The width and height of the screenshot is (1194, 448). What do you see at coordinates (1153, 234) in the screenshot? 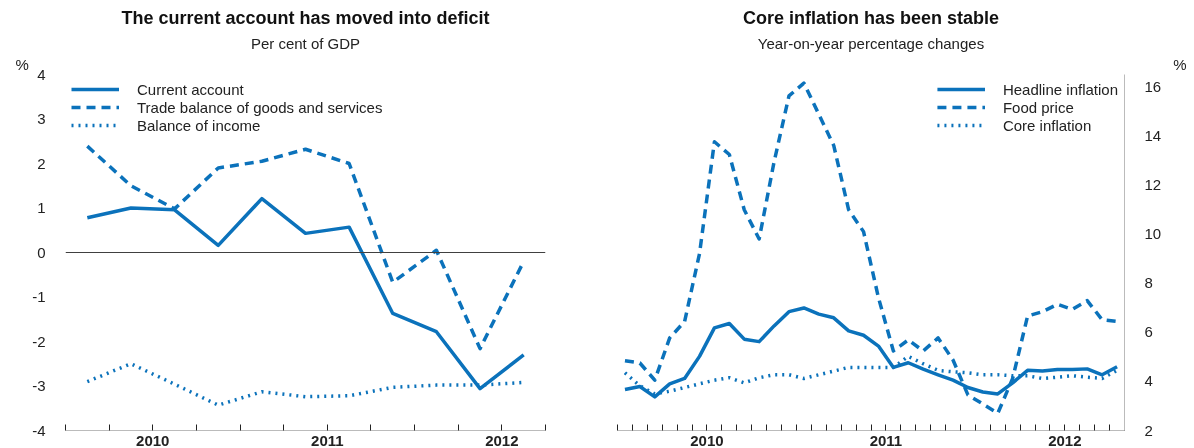
I see `y2-tick-label: 10` at bounding box center [1153, 234].